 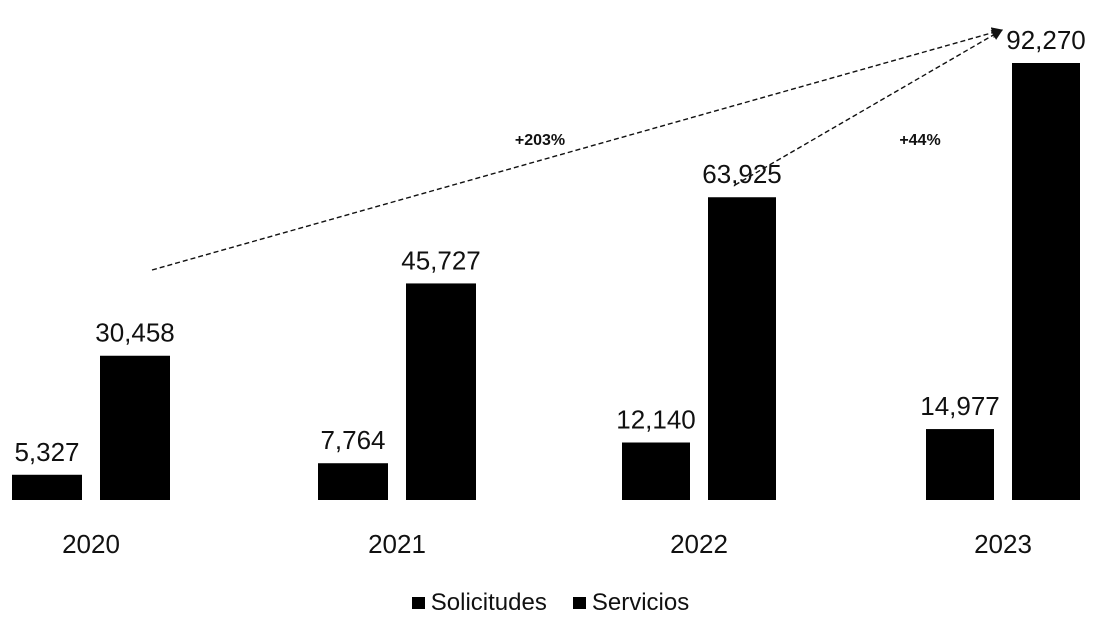 I want to click on bar-servicios-2020, so click(x=135, y=427).